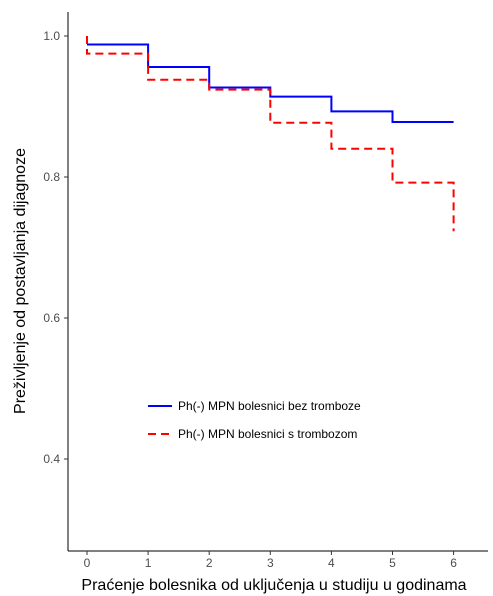 This screenshot has width=493, height=596. Describe the element at coordinates (270, 83) in the screenshot. I see `series-line-bez-tromboze` at that location.